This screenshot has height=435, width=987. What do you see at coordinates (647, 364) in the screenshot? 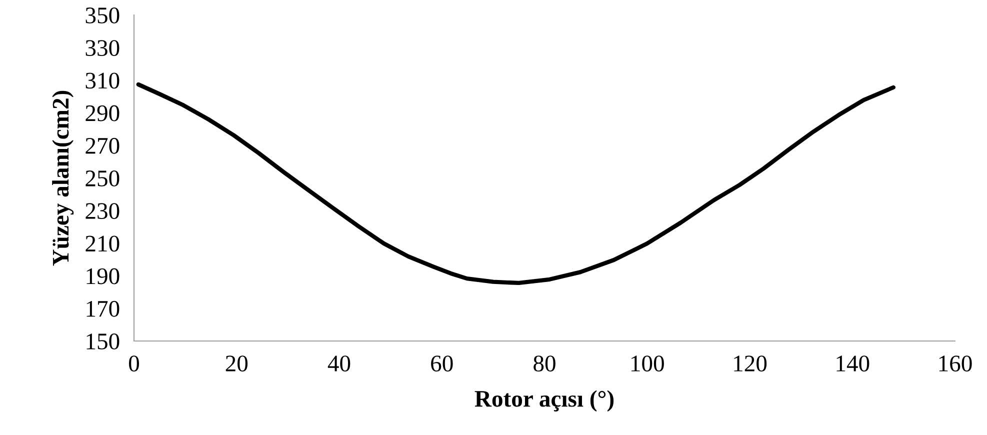
I see `x-tick-label: 100` at bounding box center [647, 364].